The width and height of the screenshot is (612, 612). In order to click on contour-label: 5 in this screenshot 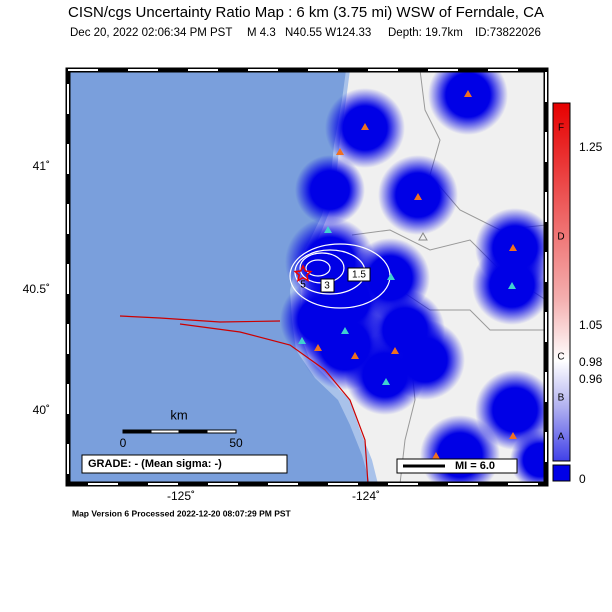, I will do `click(303, 285)`.